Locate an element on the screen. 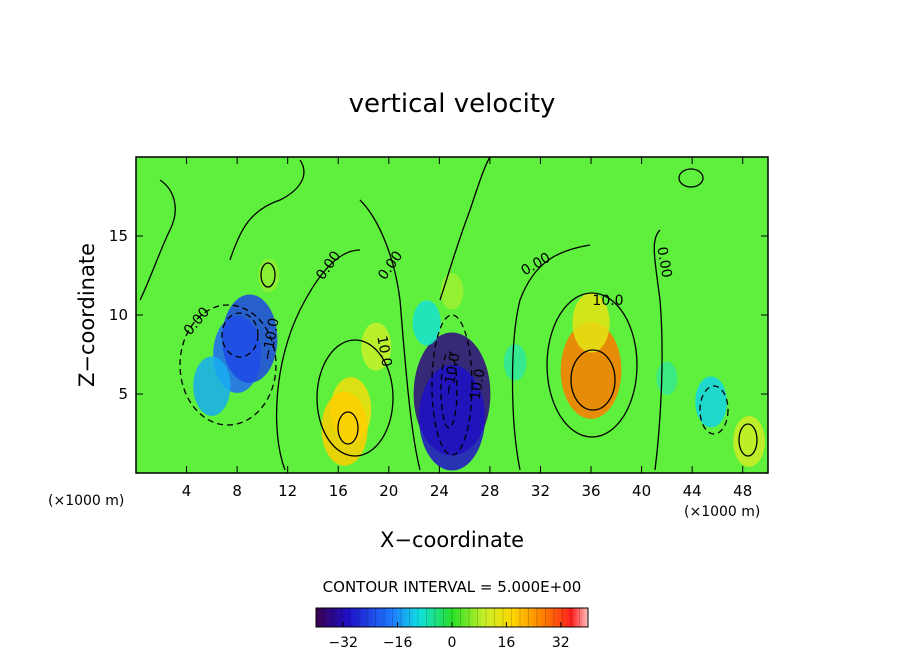  x-tick-label: 48 is located at coordinates (742, 491).